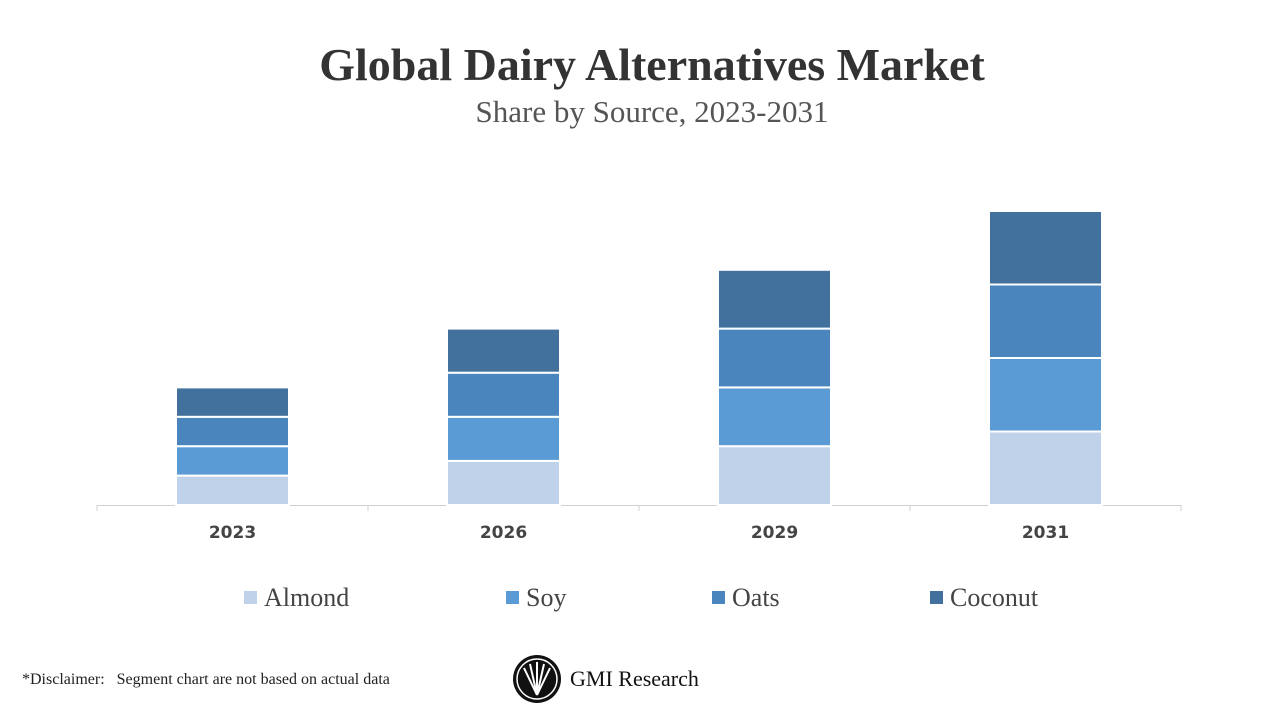 The height and width of the screenshot is (720, 1280). I want to click on chart-subtitle: Share by Source, 2023-2031, so click(652, 111).